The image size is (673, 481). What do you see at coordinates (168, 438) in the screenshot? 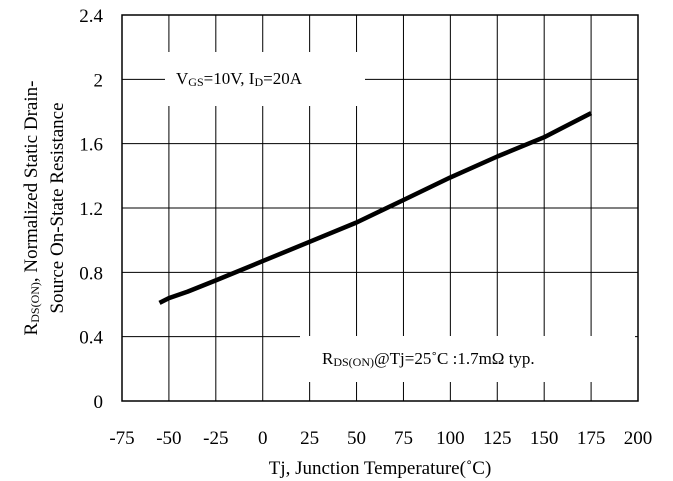
I see `x-tick-label: -50` at bounding box center [168, 438].